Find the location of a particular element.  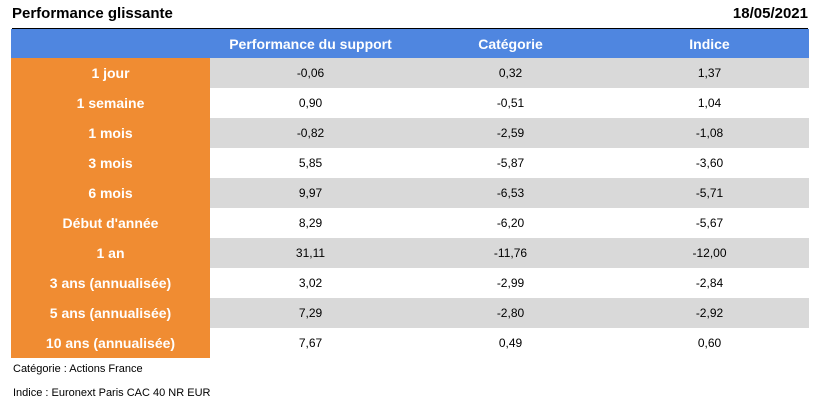

support-value: 9,97 is located at coordinates (310, 193).